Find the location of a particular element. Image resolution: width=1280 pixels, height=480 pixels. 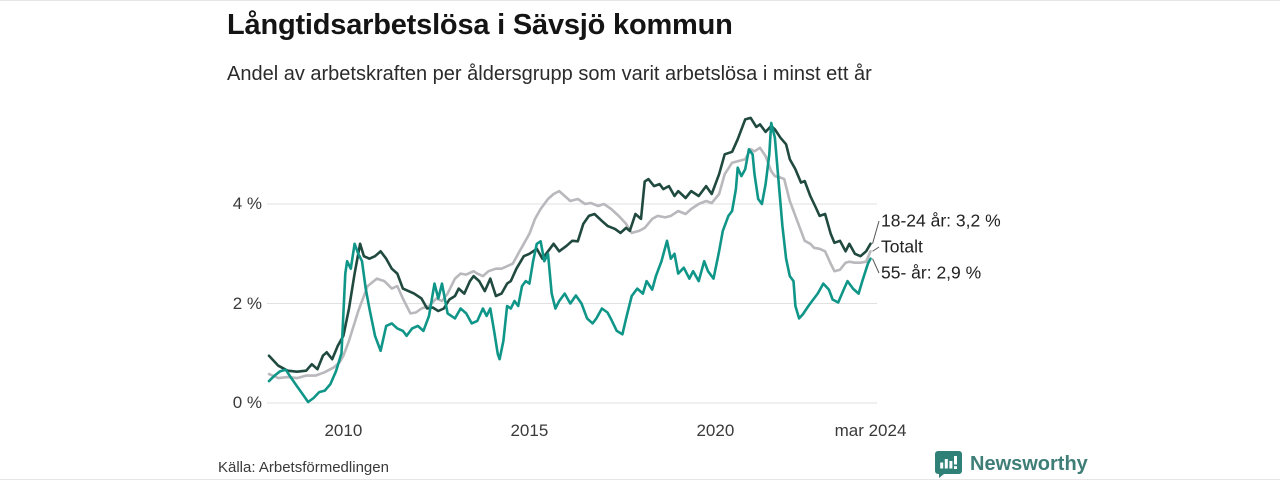

series-end-label-18-24: 18-24 år: 3,2 % is located at coordinates (941, 220).